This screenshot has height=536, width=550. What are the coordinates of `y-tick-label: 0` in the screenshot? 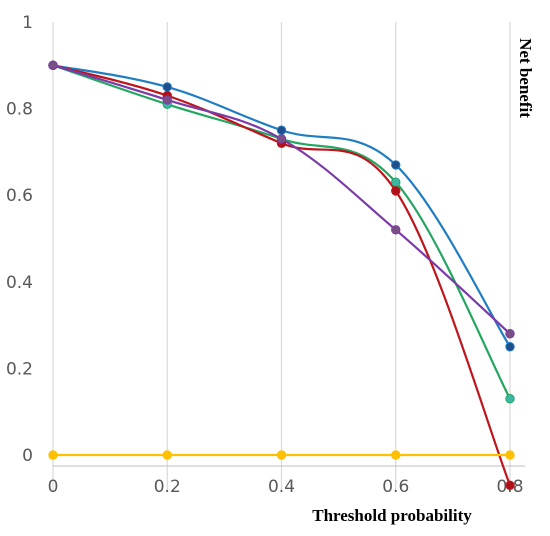 It's located at (27, 456).